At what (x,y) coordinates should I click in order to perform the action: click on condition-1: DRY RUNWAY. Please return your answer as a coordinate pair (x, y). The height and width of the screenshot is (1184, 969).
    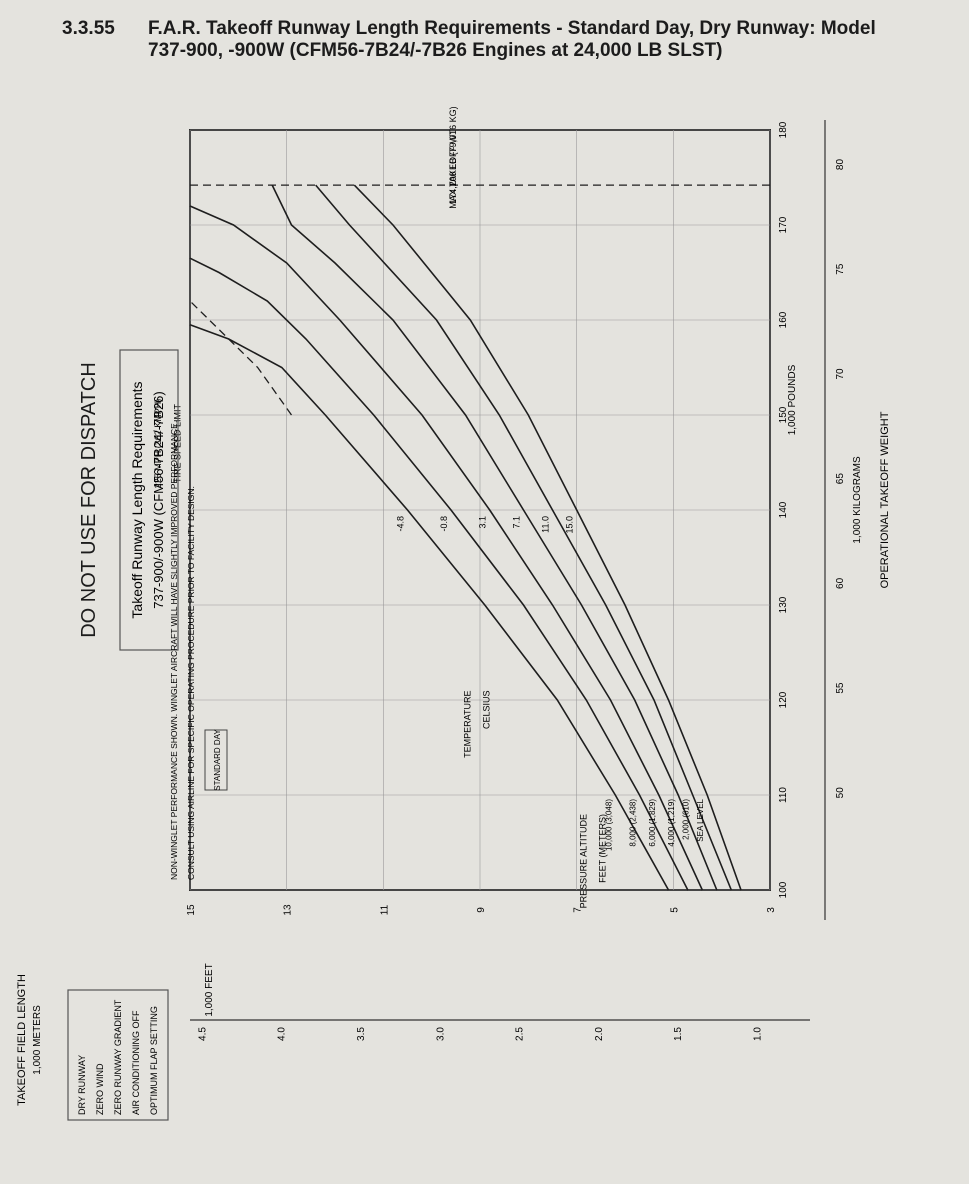
    Looking at the image, I should click on (82, 1085).